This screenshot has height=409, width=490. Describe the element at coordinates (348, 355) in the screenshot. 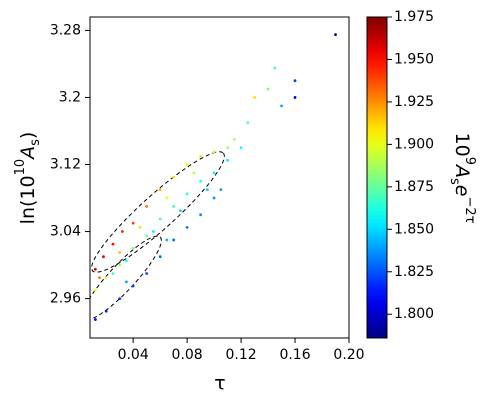

I see `x-tick-label: 0.20` at that location.